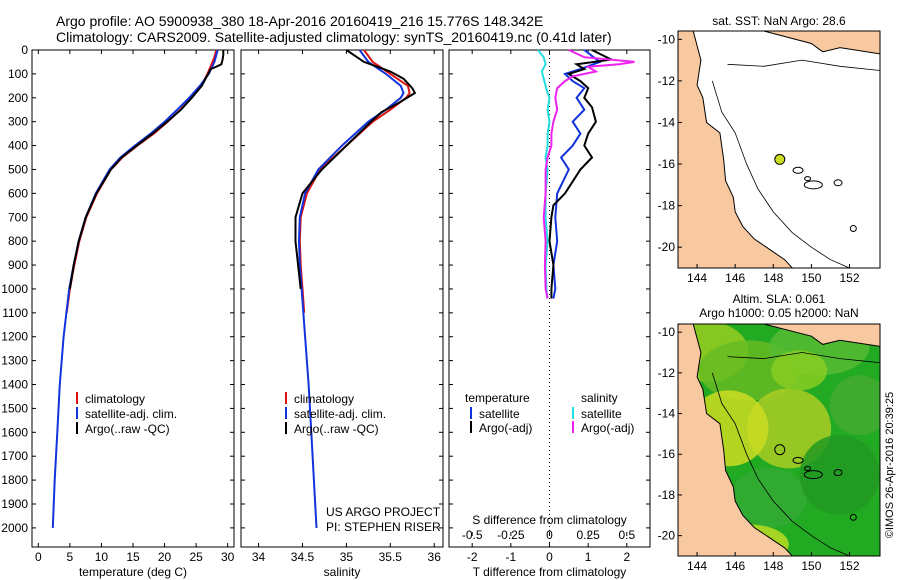  Describe the element at coordinates (15, 313) in the screenshot. I see `y-tick-label: 1100` at that location.